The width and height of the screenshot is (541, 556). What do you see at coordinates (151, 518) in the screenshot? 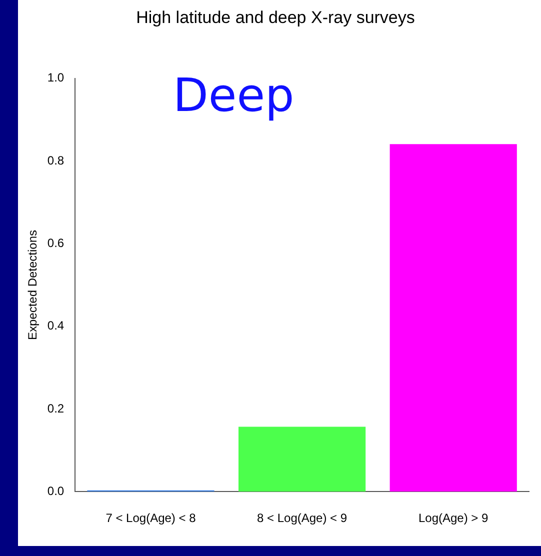
I see `x-tick-label: 7 < Log(Age) < 8` at bounding box center [151, 518].